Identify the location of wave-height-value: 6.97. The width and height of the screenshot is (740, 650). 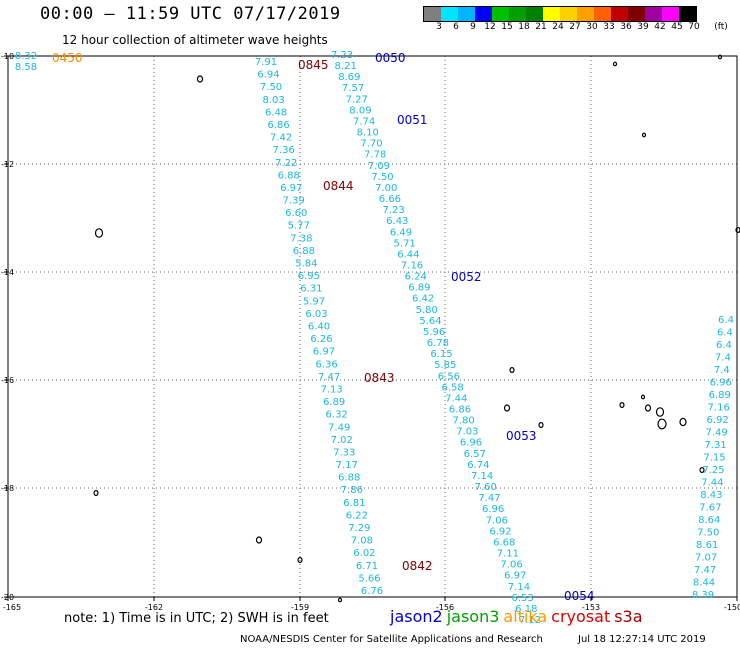
(515, 576).